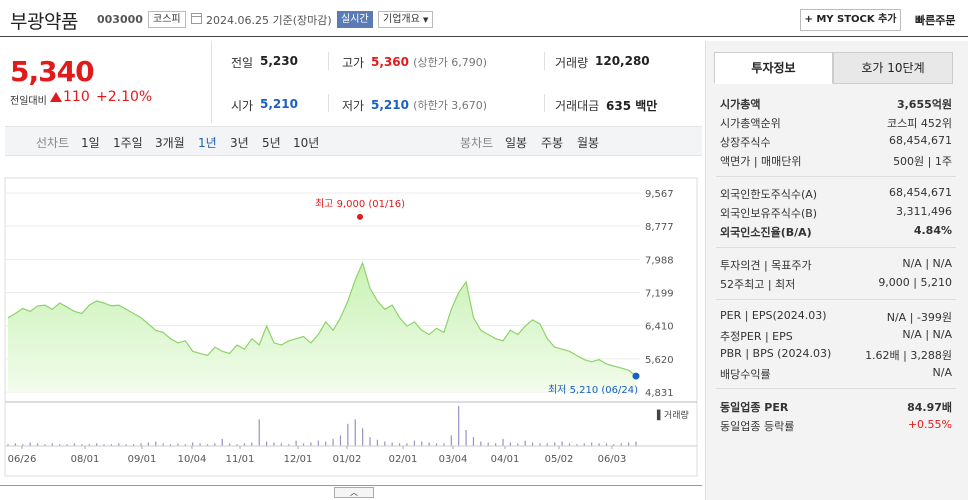 The image size is (968, 500). What do you see at coordinates (347, 459) in the screenshot?
I see `x-tick-label: 01/02` at bounding box center [347, 459].